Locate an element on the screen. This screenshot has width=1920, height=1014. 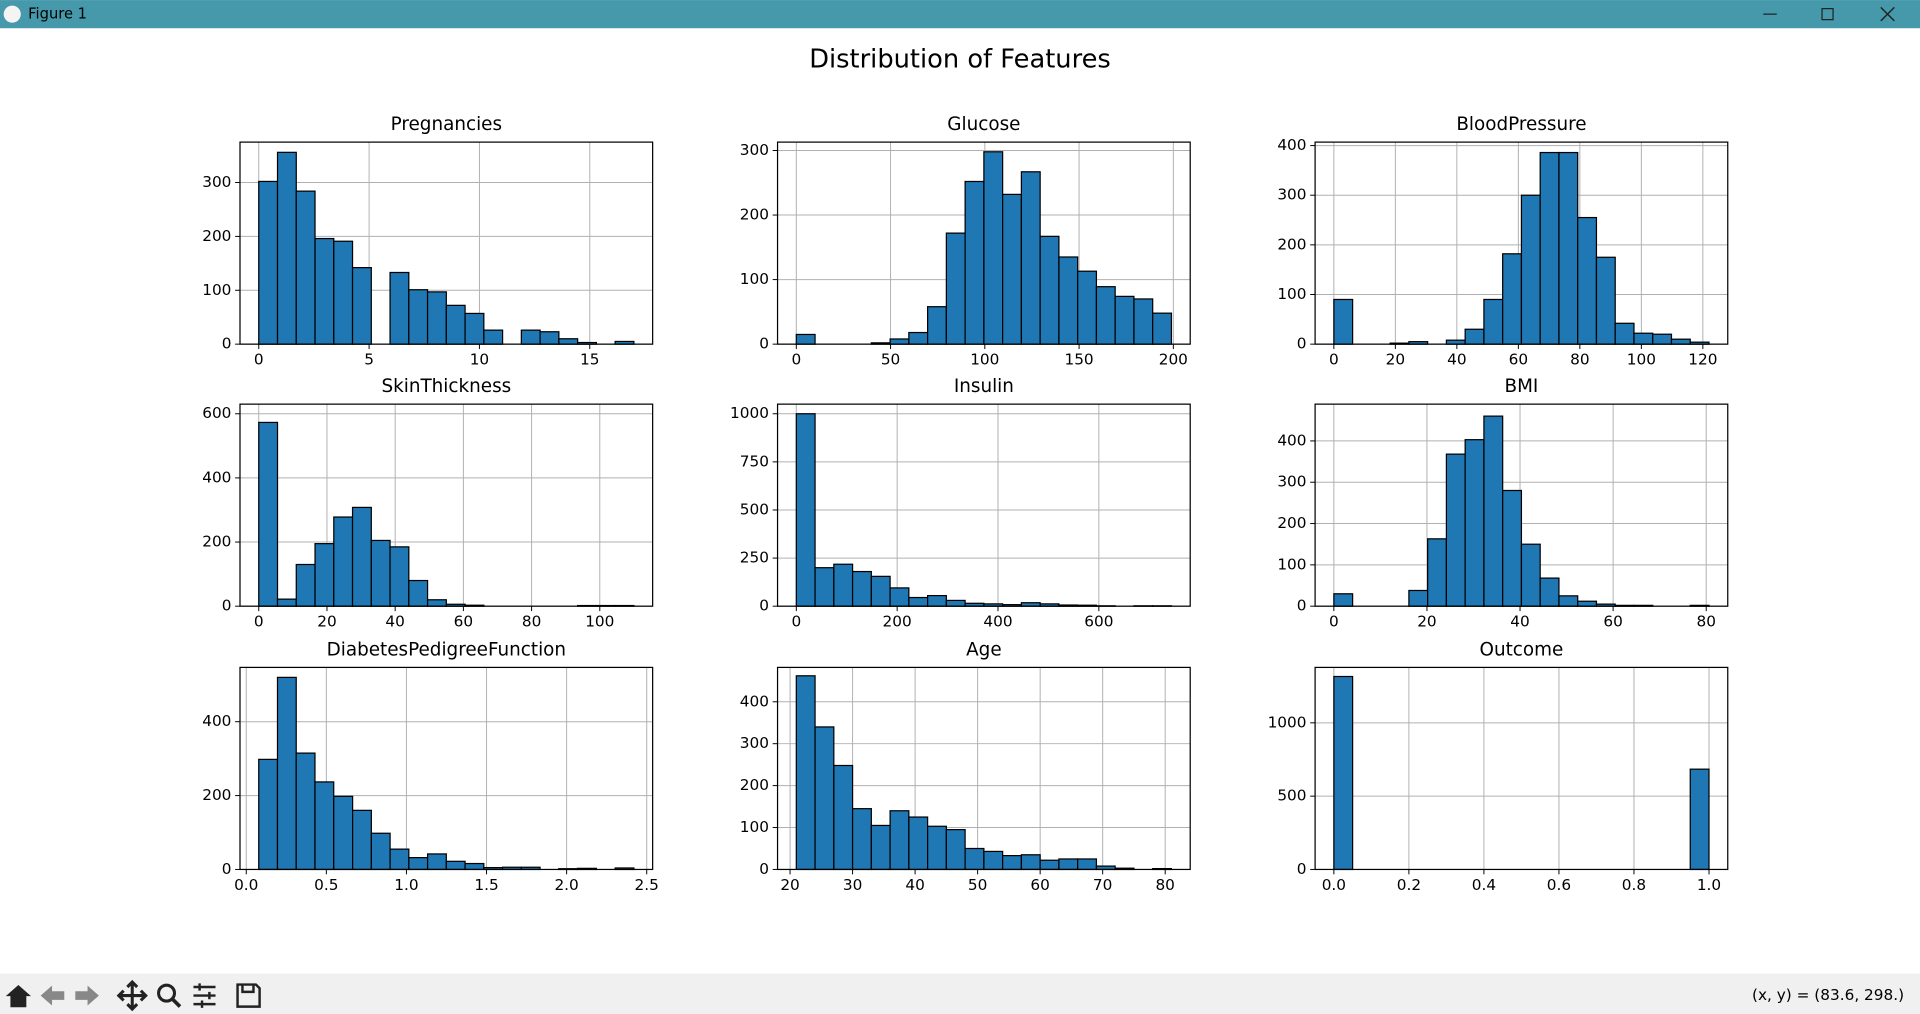
subplot: SkinThickness 0 20 40 60 80 100 0 200 400 600 is located at coordinates (428, 503).